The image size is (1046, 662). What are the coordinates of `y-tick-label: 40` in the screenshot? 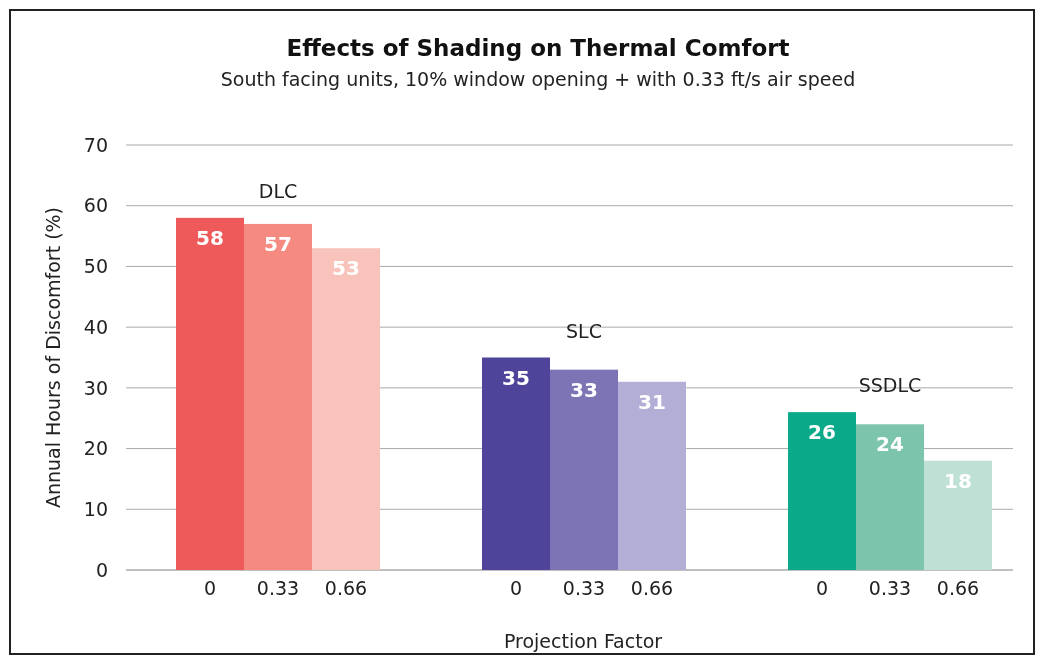 It's located at (95, 326).